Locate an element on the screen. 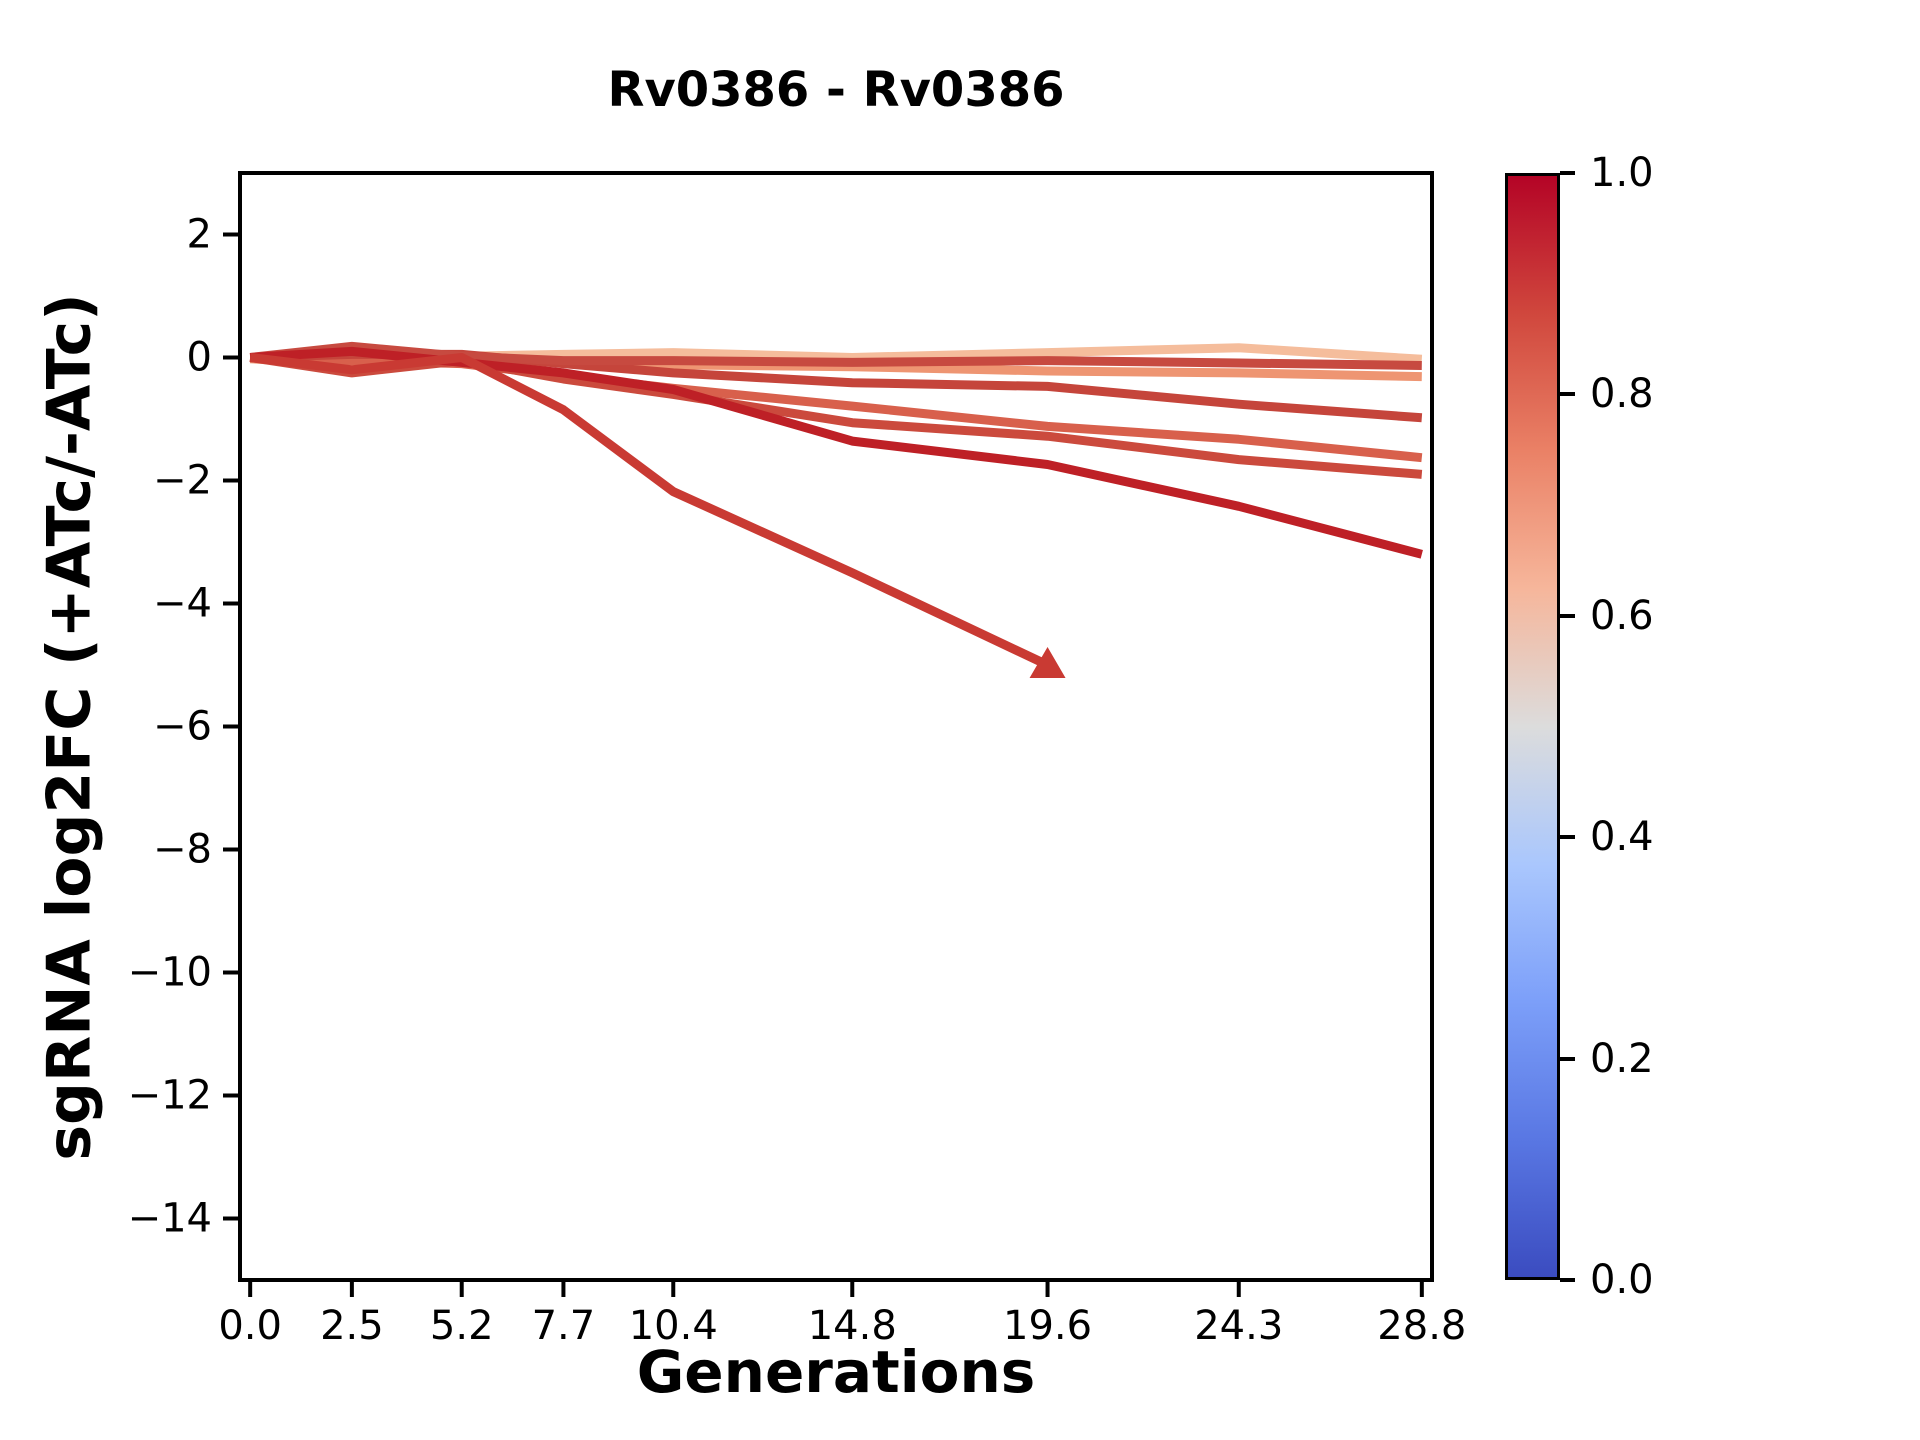  y-tick-label: 0 is located at coordinates (199, 358).